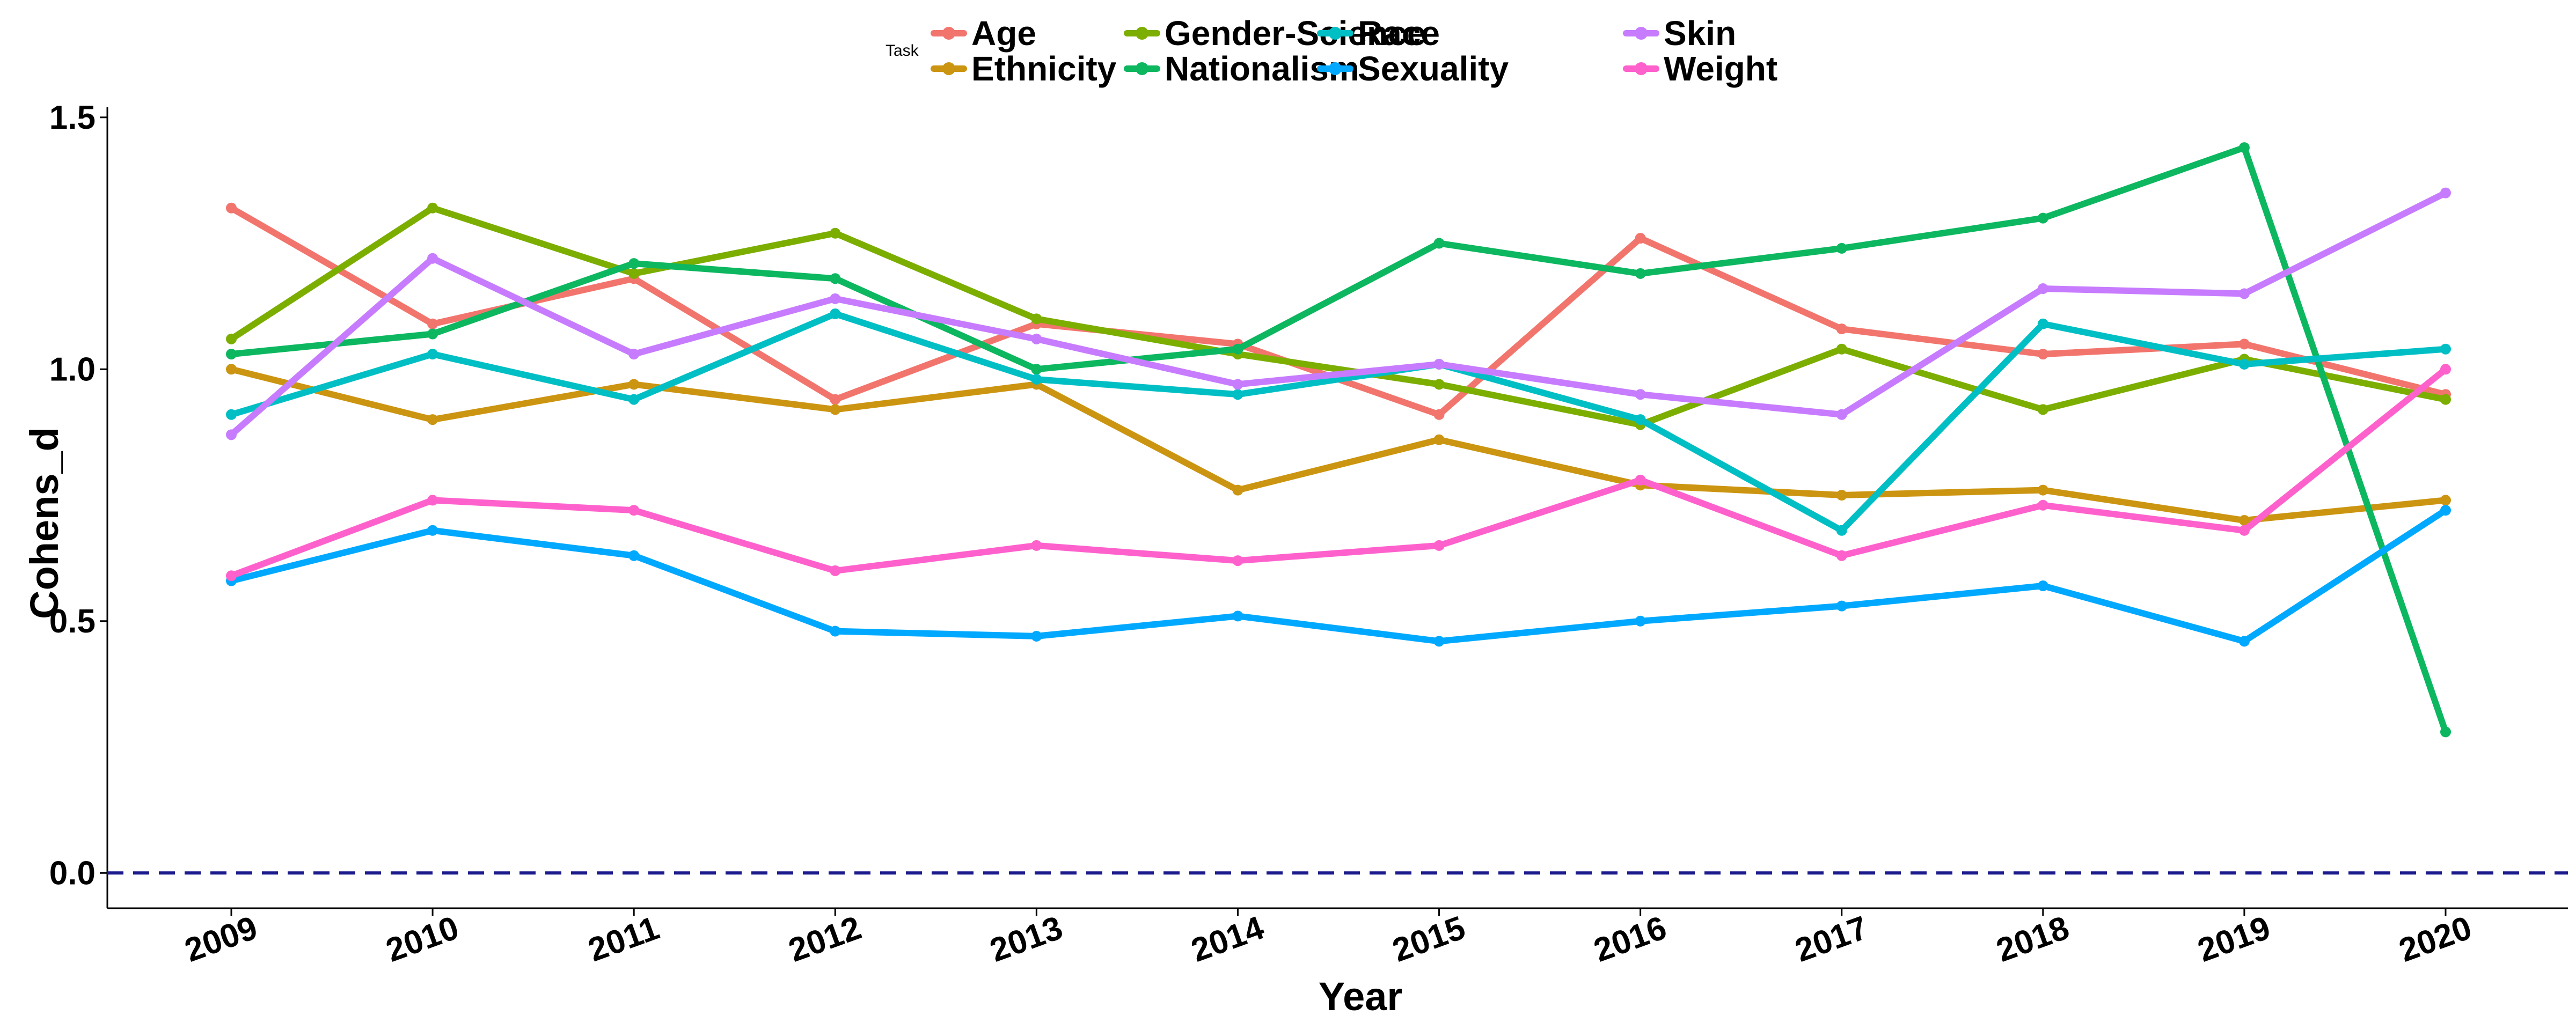  Describe the element at coordinates (72, 873) in the screenshot. I see `y-tick-label: 0.0` at that location.